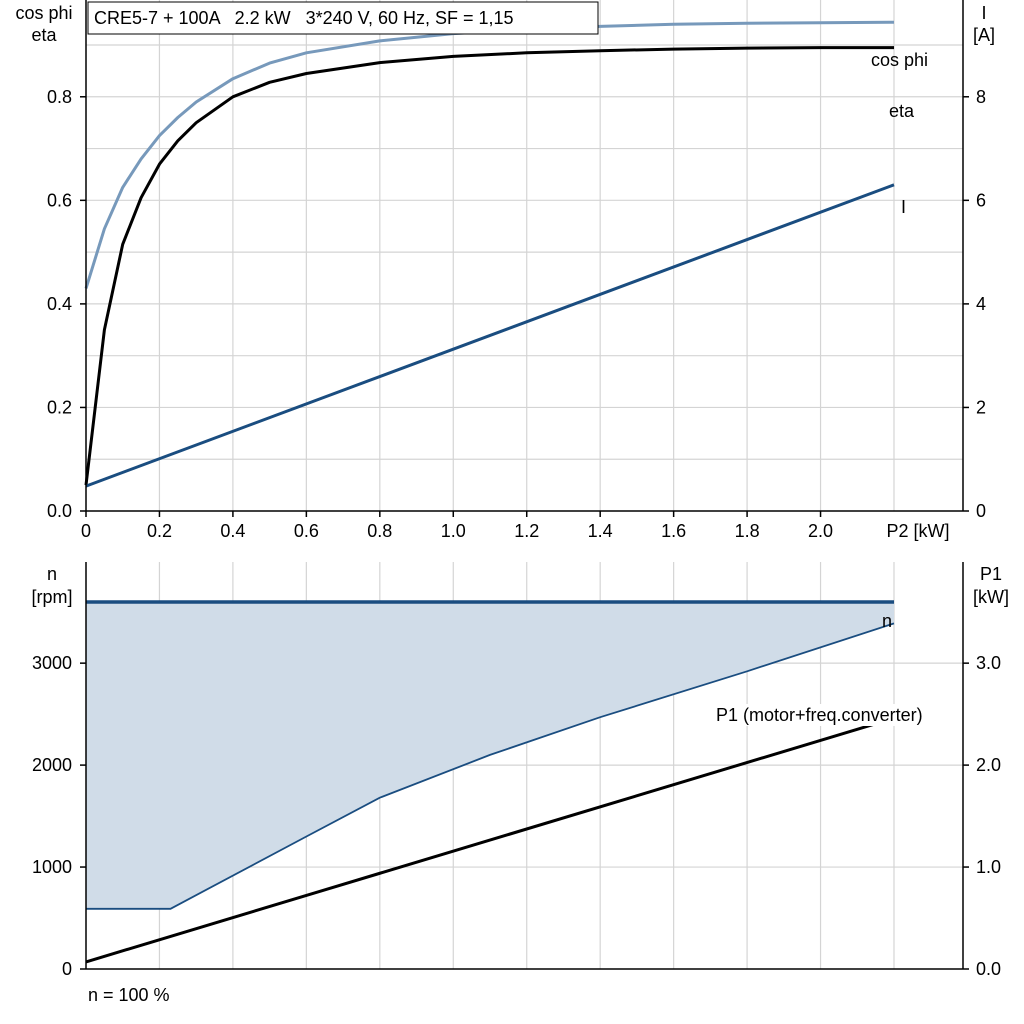 The height and width of the screenshot is (1024, 1024). I want to click on series-label-p1: P1 (motor+freq.converter), so click(819, 715).